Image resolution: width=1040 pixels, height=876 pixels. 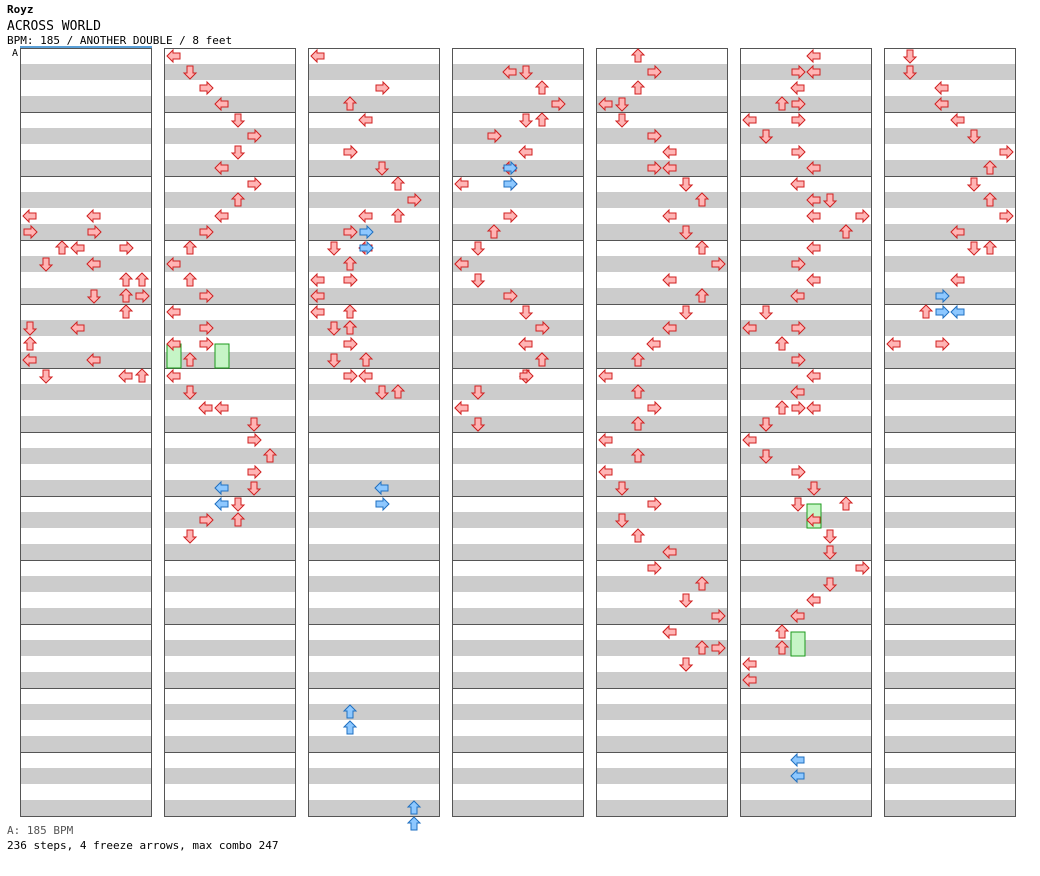 I want to click on artist-name: Royz, so click(x=20, y=9).